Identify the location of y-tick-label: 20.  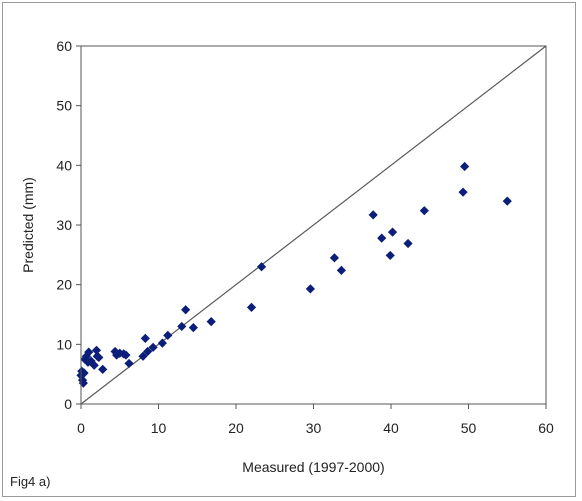
(64, 285).